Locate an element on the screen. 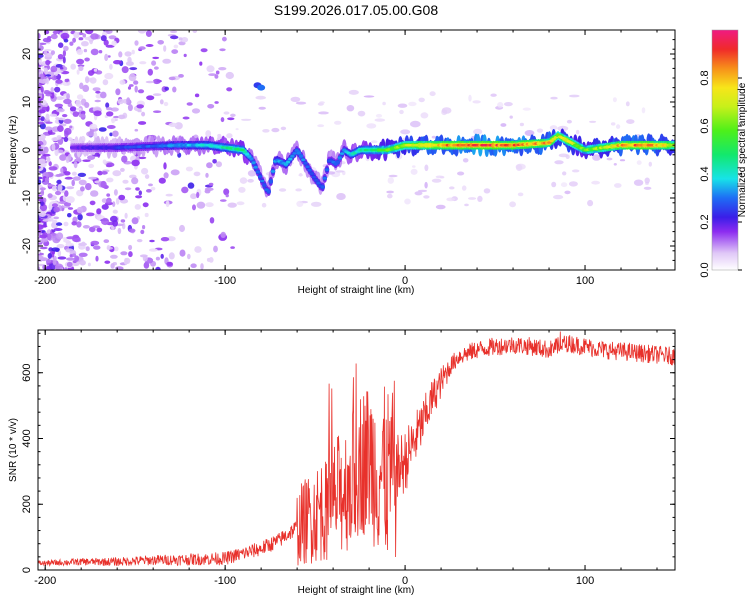 The image size is (750, 600). y-tick-label: 20 is located at coordinates (27, 54).